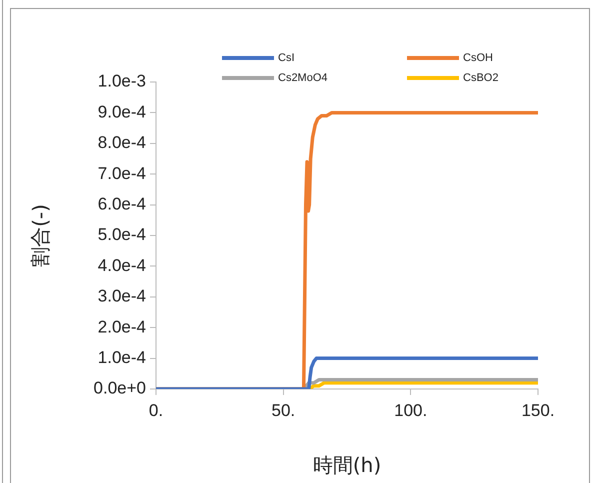 This screenshot has height=483, width=599. What do you see at coordinates (156, 410) in the screenshot?
I see `x-tick-label: 0.` at bounding box center [156, 410].